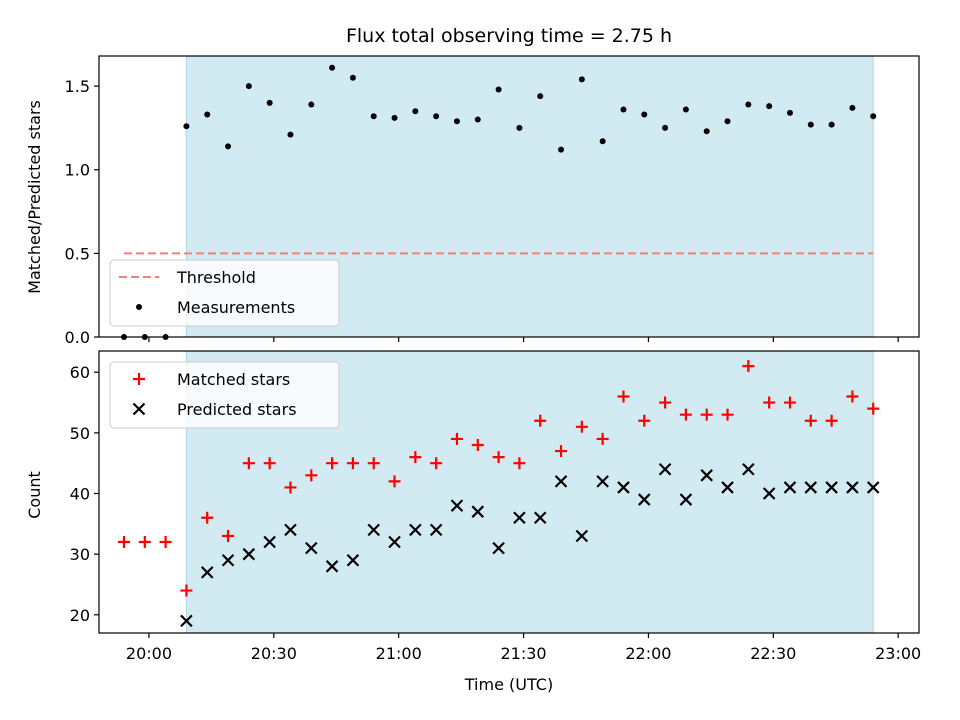 This screenshot has width=960, height=720. What do you see at coordinates (237, 409) in the screenshot?
I see `legend-label: Predicted stars` at bounding box center [237, 409].